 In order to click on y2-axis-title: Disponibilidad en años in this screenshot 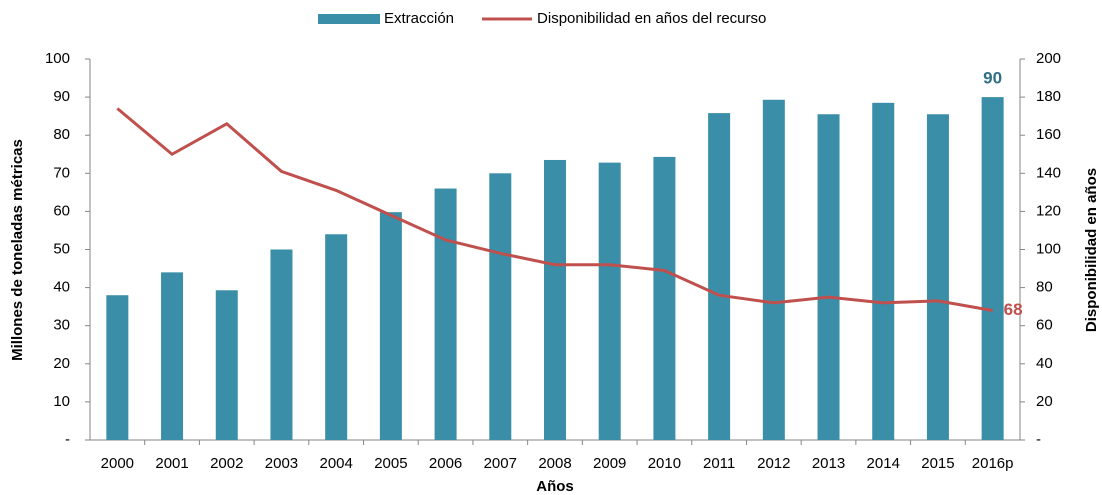, I will do `click(1091, 250)`.